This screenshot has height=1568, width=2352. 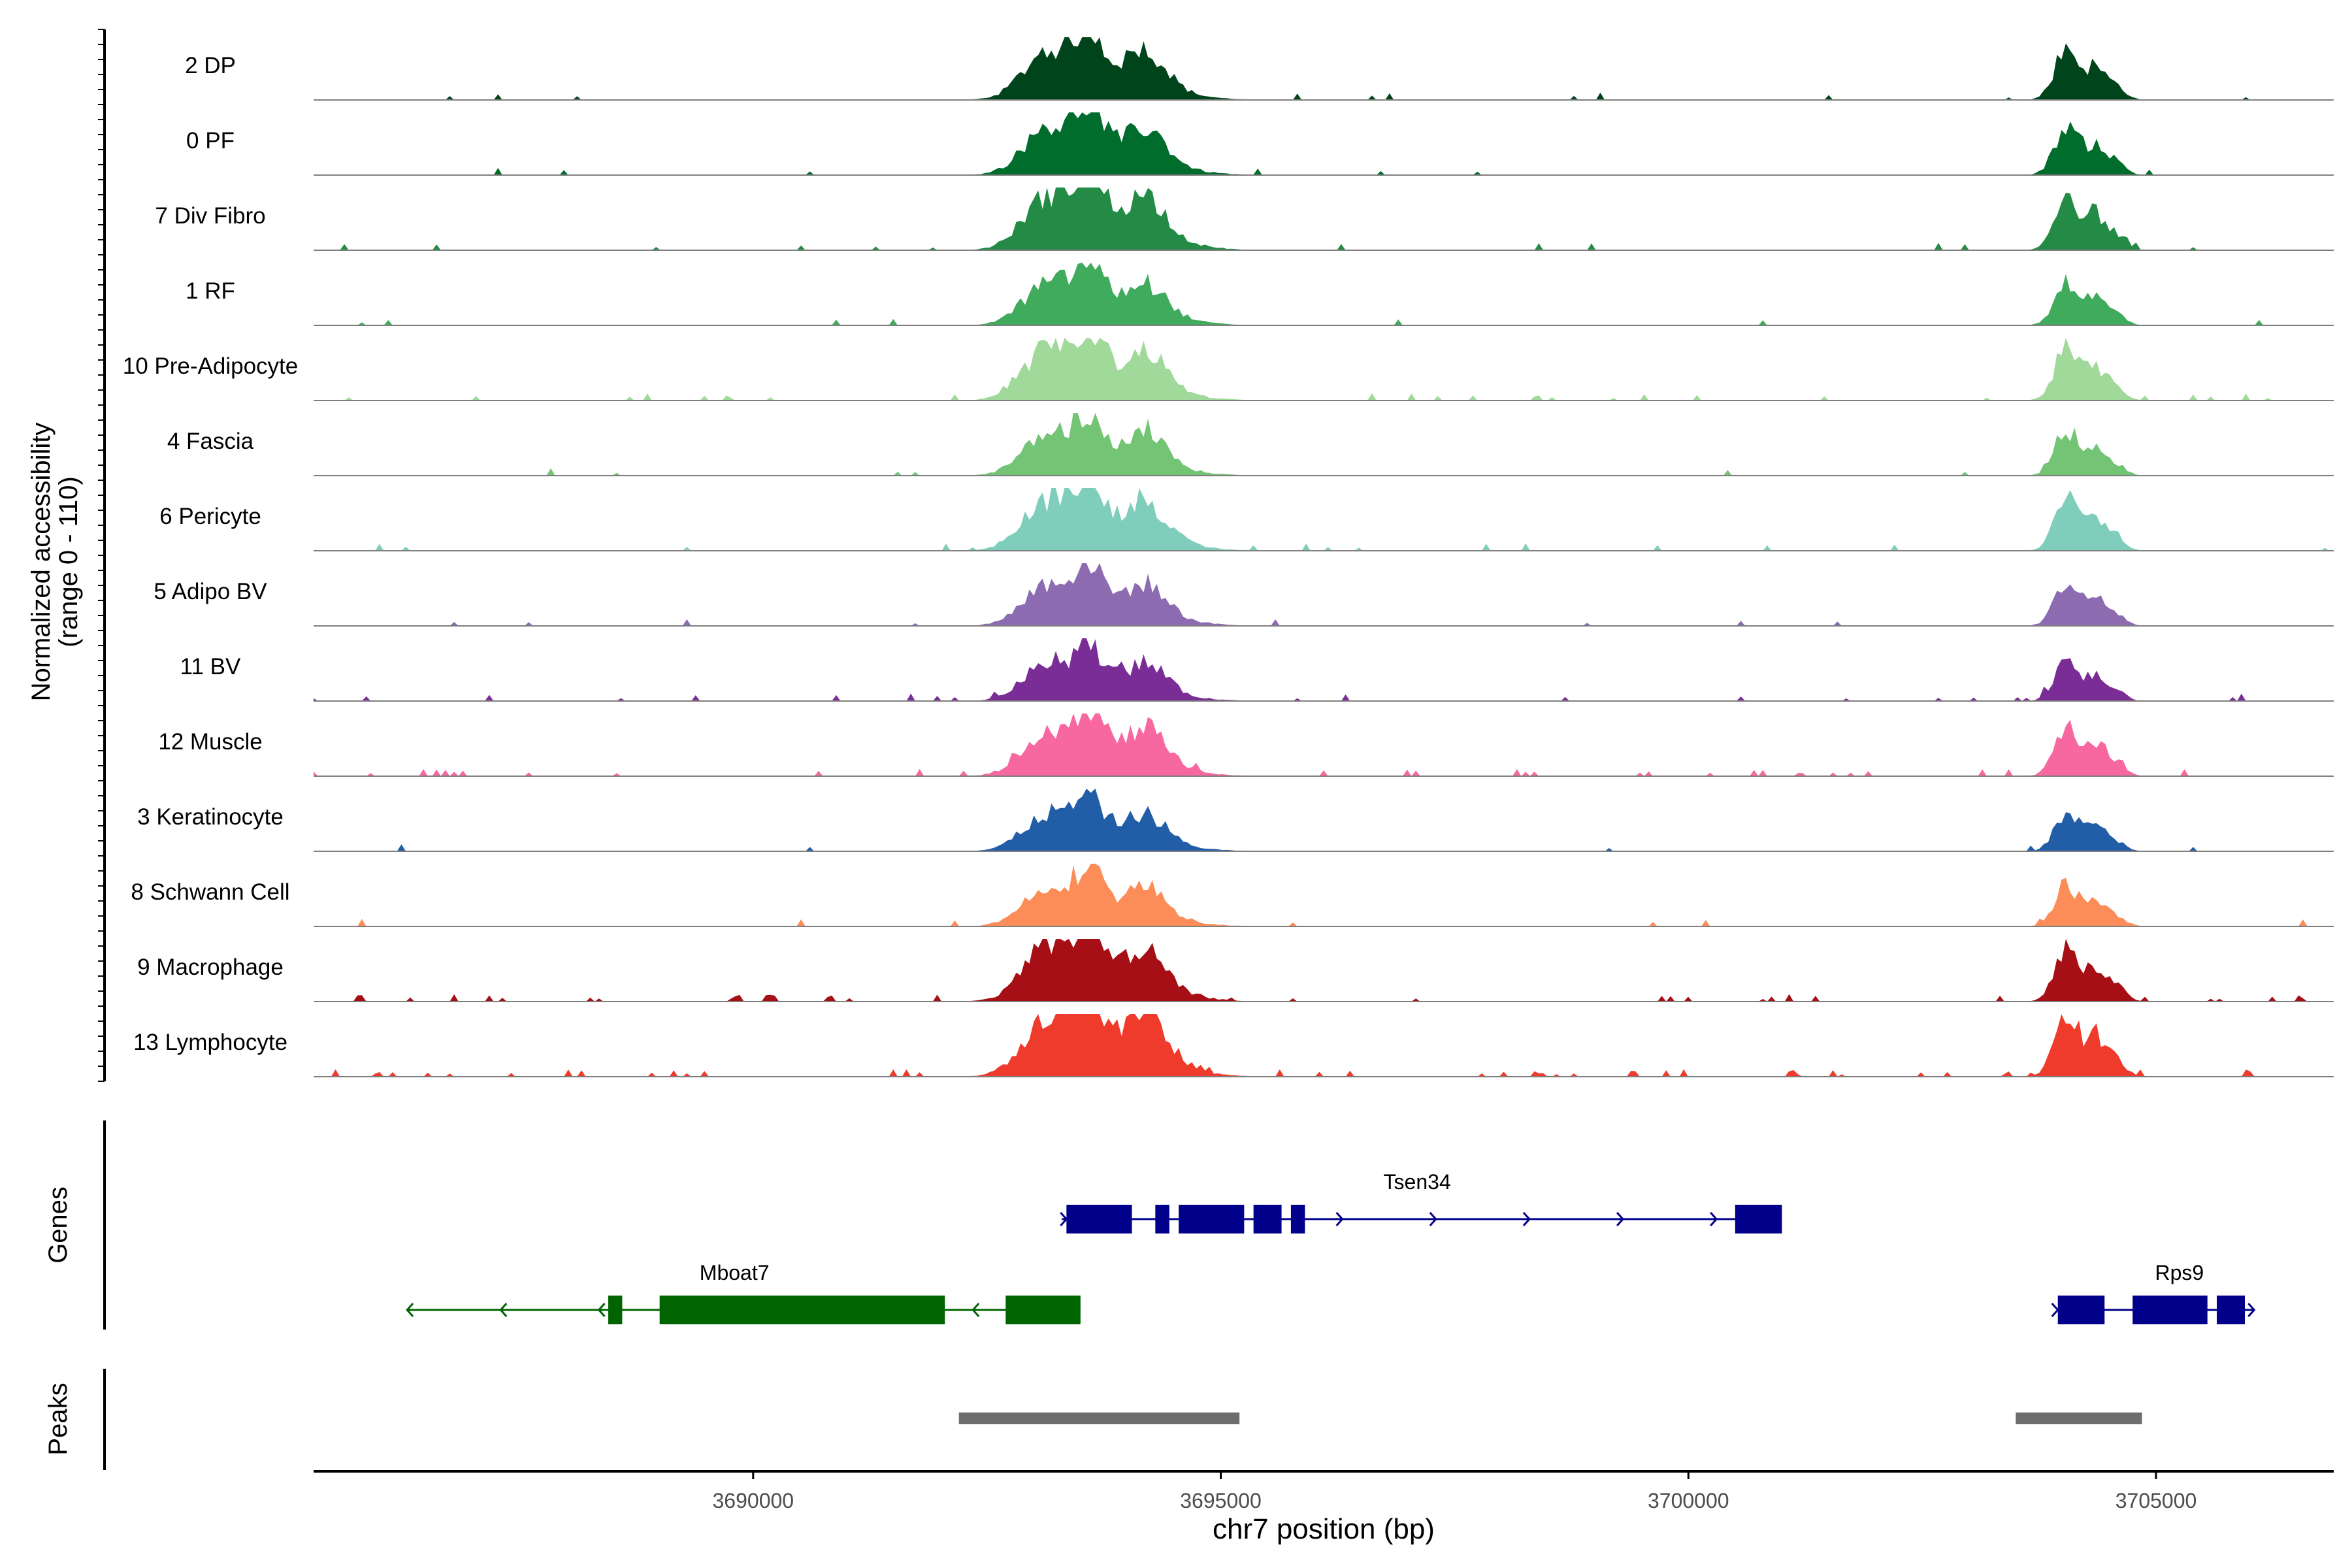 What do you see at coordinates (210, 366) in the screenshot?
I see `track-label: 10 Pre-Adipocyte` at bounding box center [210, 366].